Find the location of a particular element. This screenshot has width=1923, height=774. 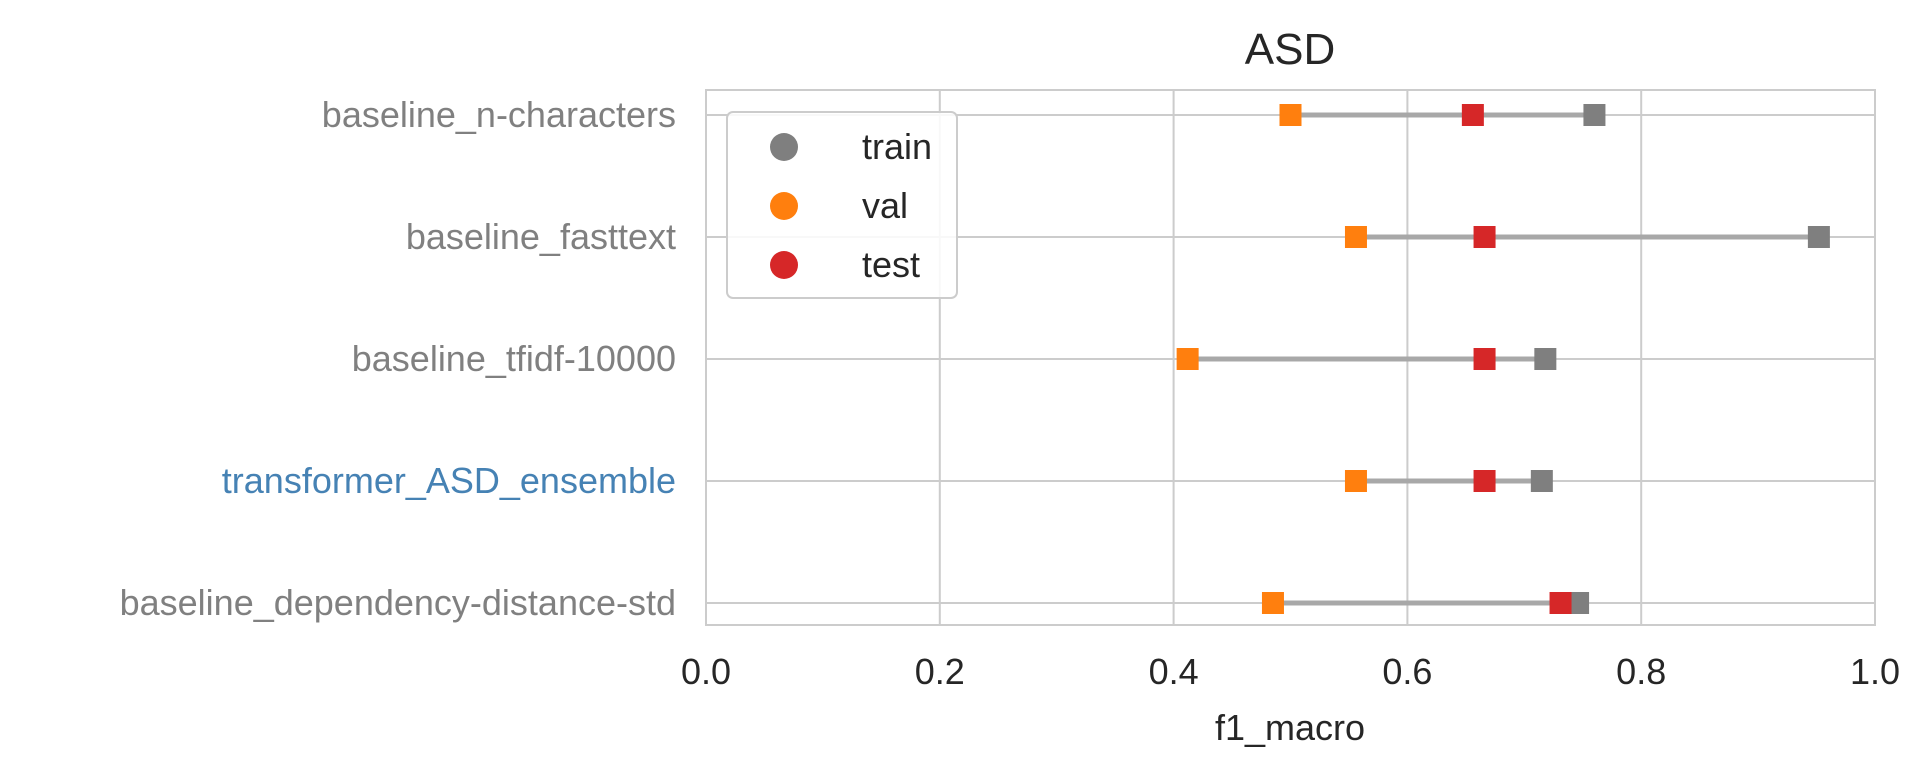

legend-label-test: test is located at coordinates (891, 264).